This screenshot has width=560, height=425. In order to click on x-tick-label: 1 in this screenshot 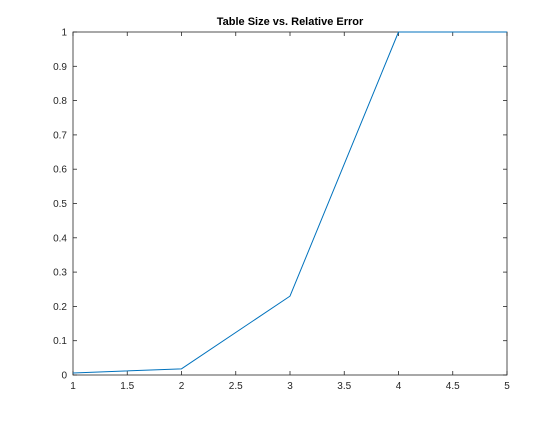, I will do `click(73, 386)`.